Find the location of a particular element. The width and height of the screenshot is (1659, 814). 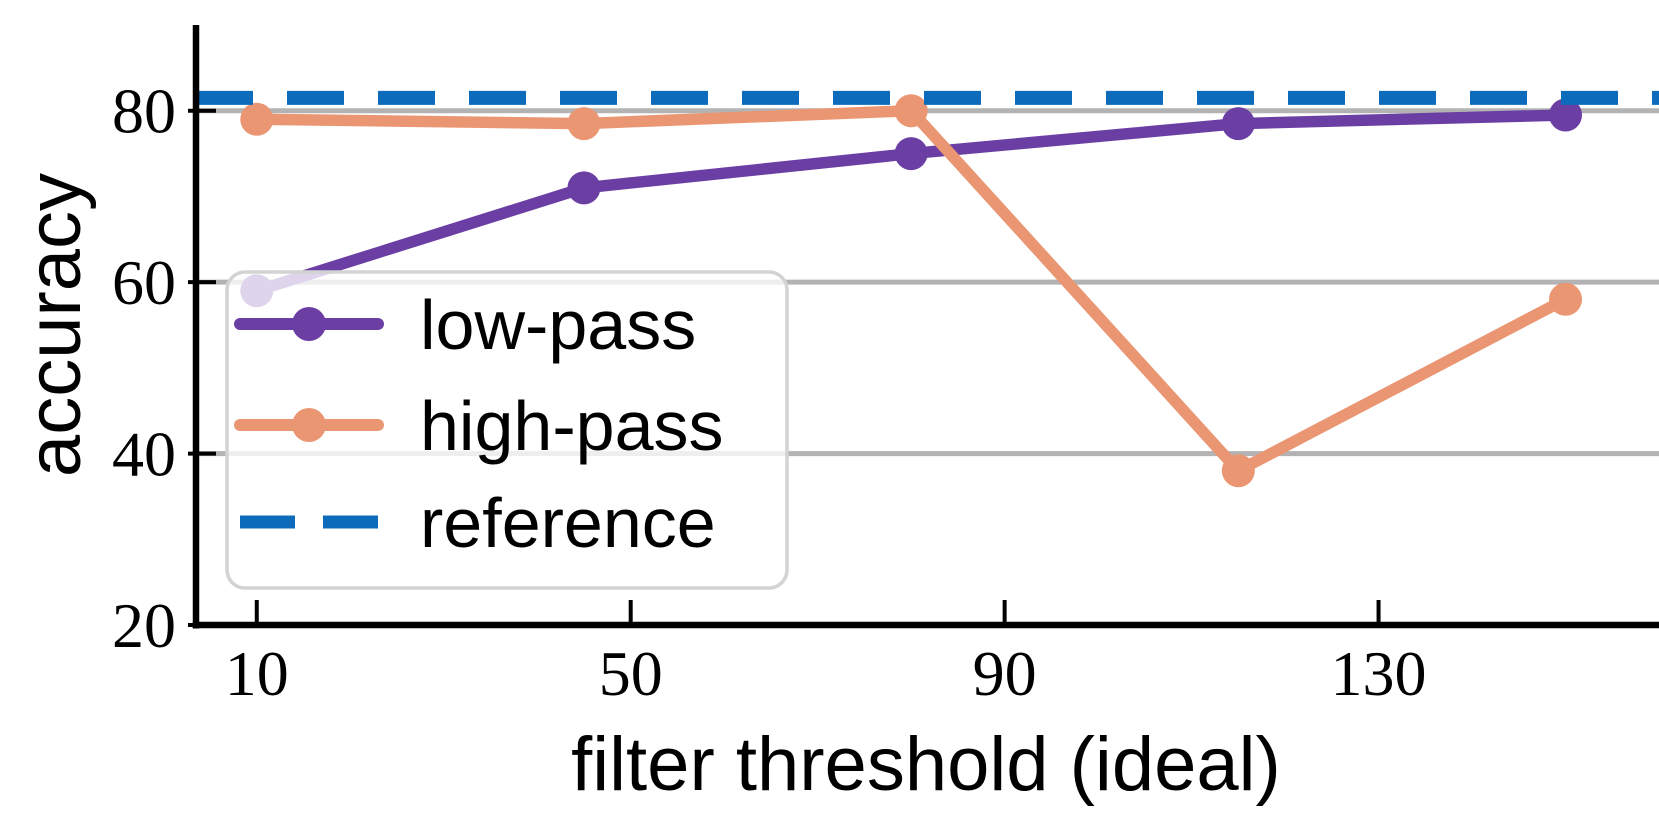

legend-item-low-pass: low-pass is located at coordinates (465, 325).